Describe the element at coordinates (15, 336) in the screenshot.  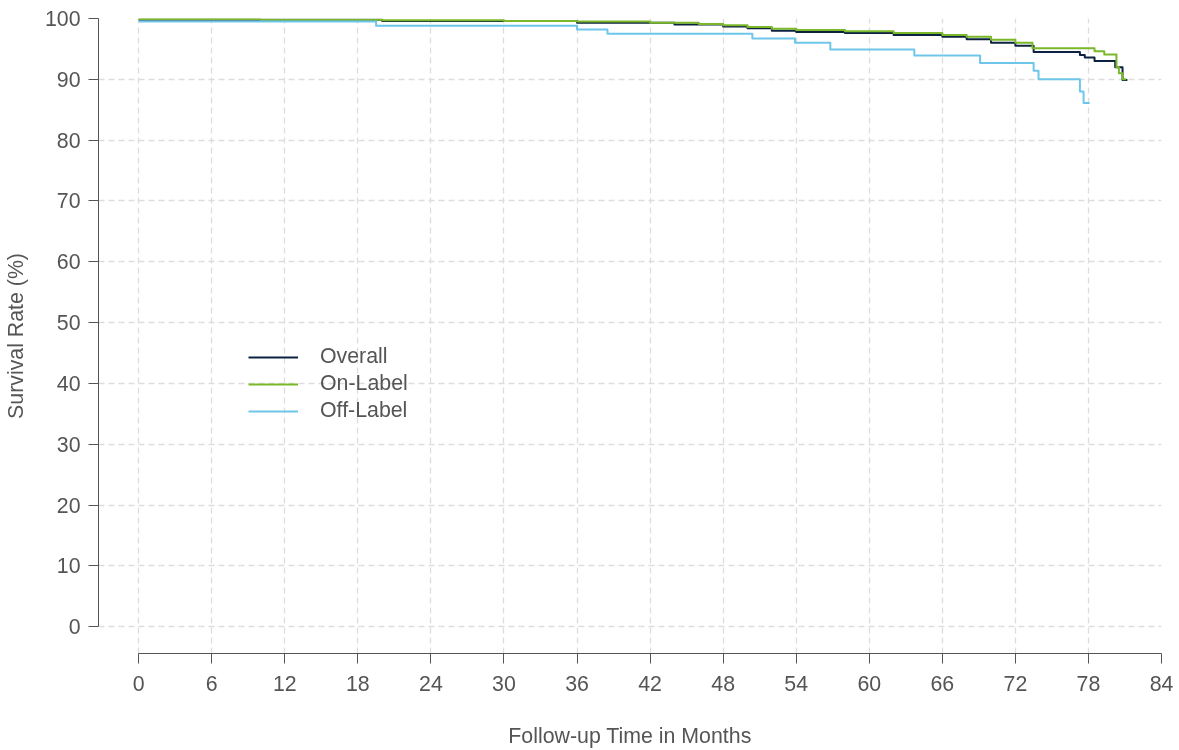
I see `y-axis-title: Survival Rate (%)` at that location.